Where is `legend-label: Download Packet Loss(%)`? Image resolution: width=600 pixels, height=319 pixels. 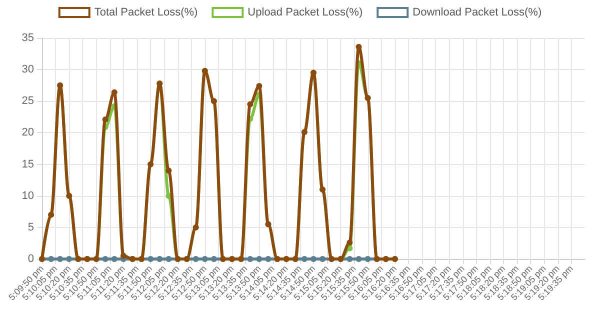
legend-label: Download Packet Loss(%) is located at coordinates (477, 12).